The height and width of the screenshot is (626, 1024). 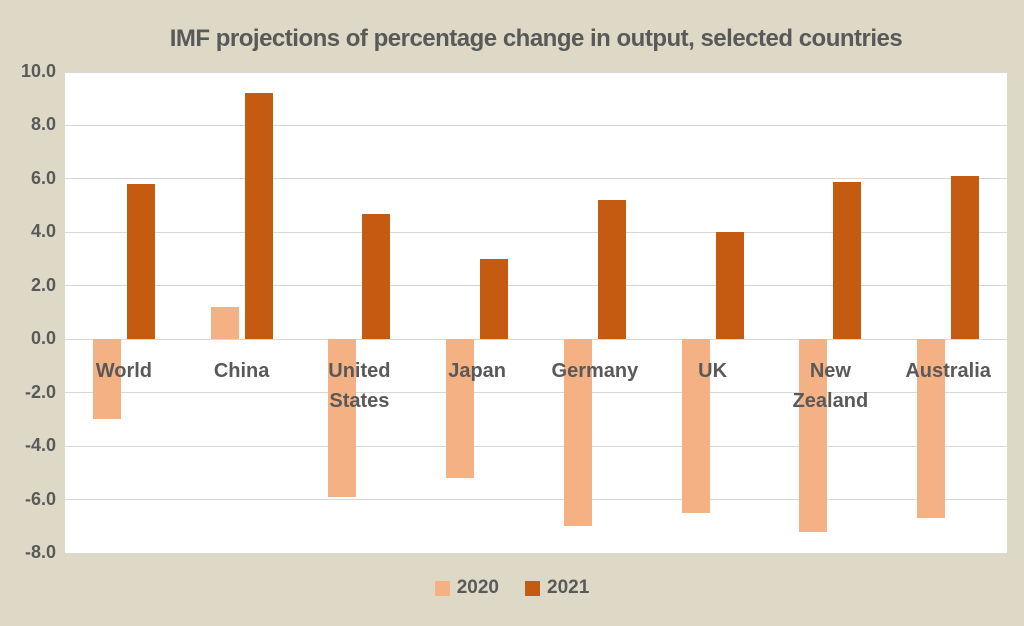 I want to click on legend: 2020 2021, so click(x=512, y=588).